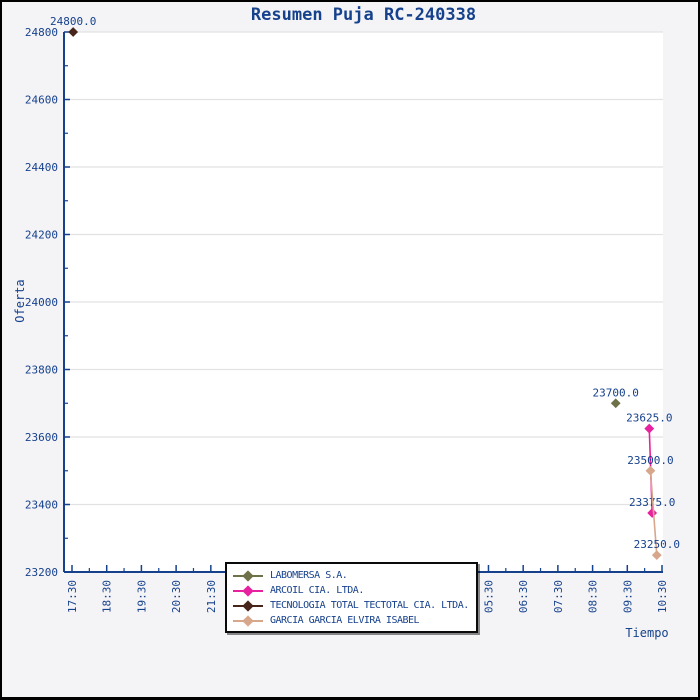 This screenshot has width=700, height=700. I want to click on y-tick-label: 24600, so click(41, 100).